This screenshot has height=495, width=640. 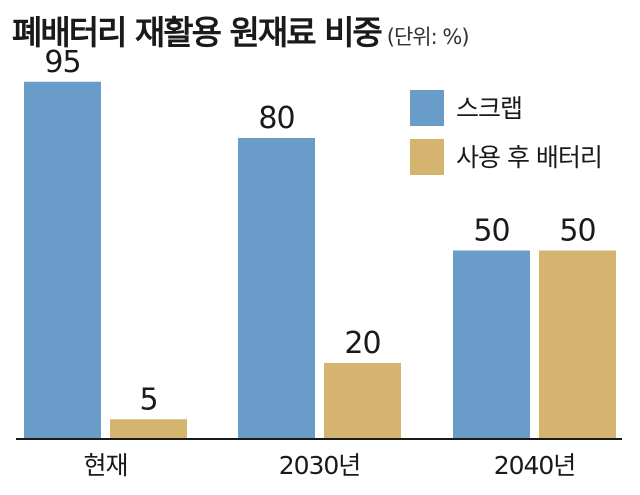 What do you see at coordinates (320, 465) in the screenshot?
I see `category-label-1: 2030년` at bounding box center [320, 465].